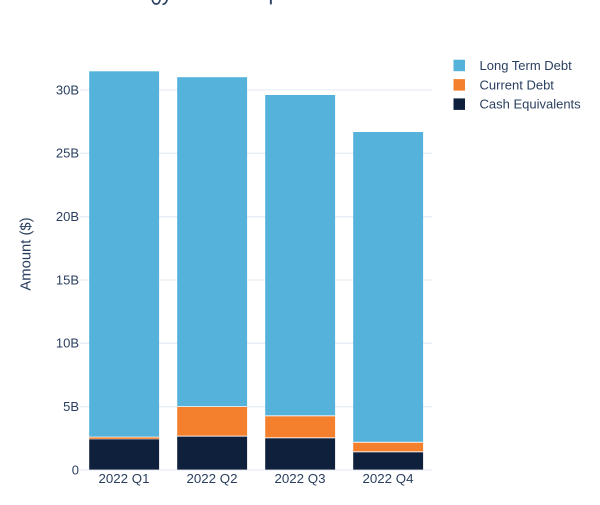 The width and height of the screenshot is (600, 505). Describe the element at coordinates (211, 478) in the screenshot. I see `svg-text: 2022 Q2` at that location.